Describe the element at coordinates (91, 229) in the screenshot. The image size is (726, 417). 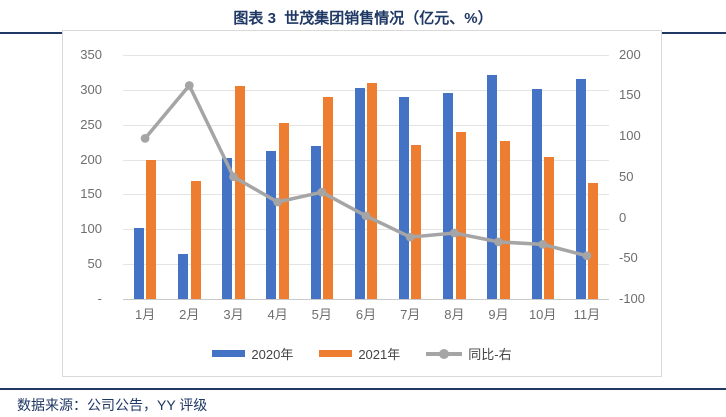
I see `left-axis-tick: 100` at that location.